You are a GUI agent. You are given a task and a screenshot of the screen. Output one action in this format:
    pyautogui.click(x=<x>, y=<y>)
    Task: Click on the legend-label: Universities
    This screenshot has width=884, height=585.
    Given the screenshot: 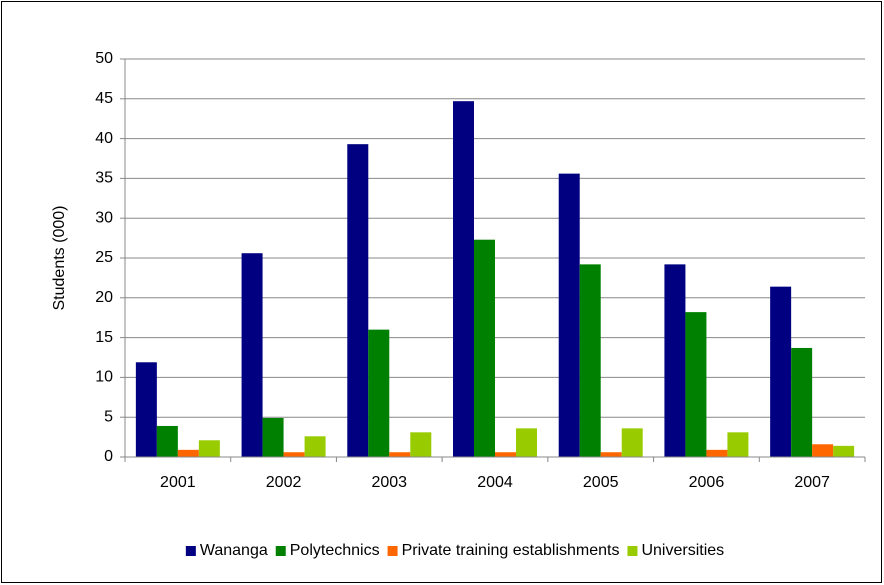 What is the action you would take?
    pyautogui.click(x=682, y=550)
    